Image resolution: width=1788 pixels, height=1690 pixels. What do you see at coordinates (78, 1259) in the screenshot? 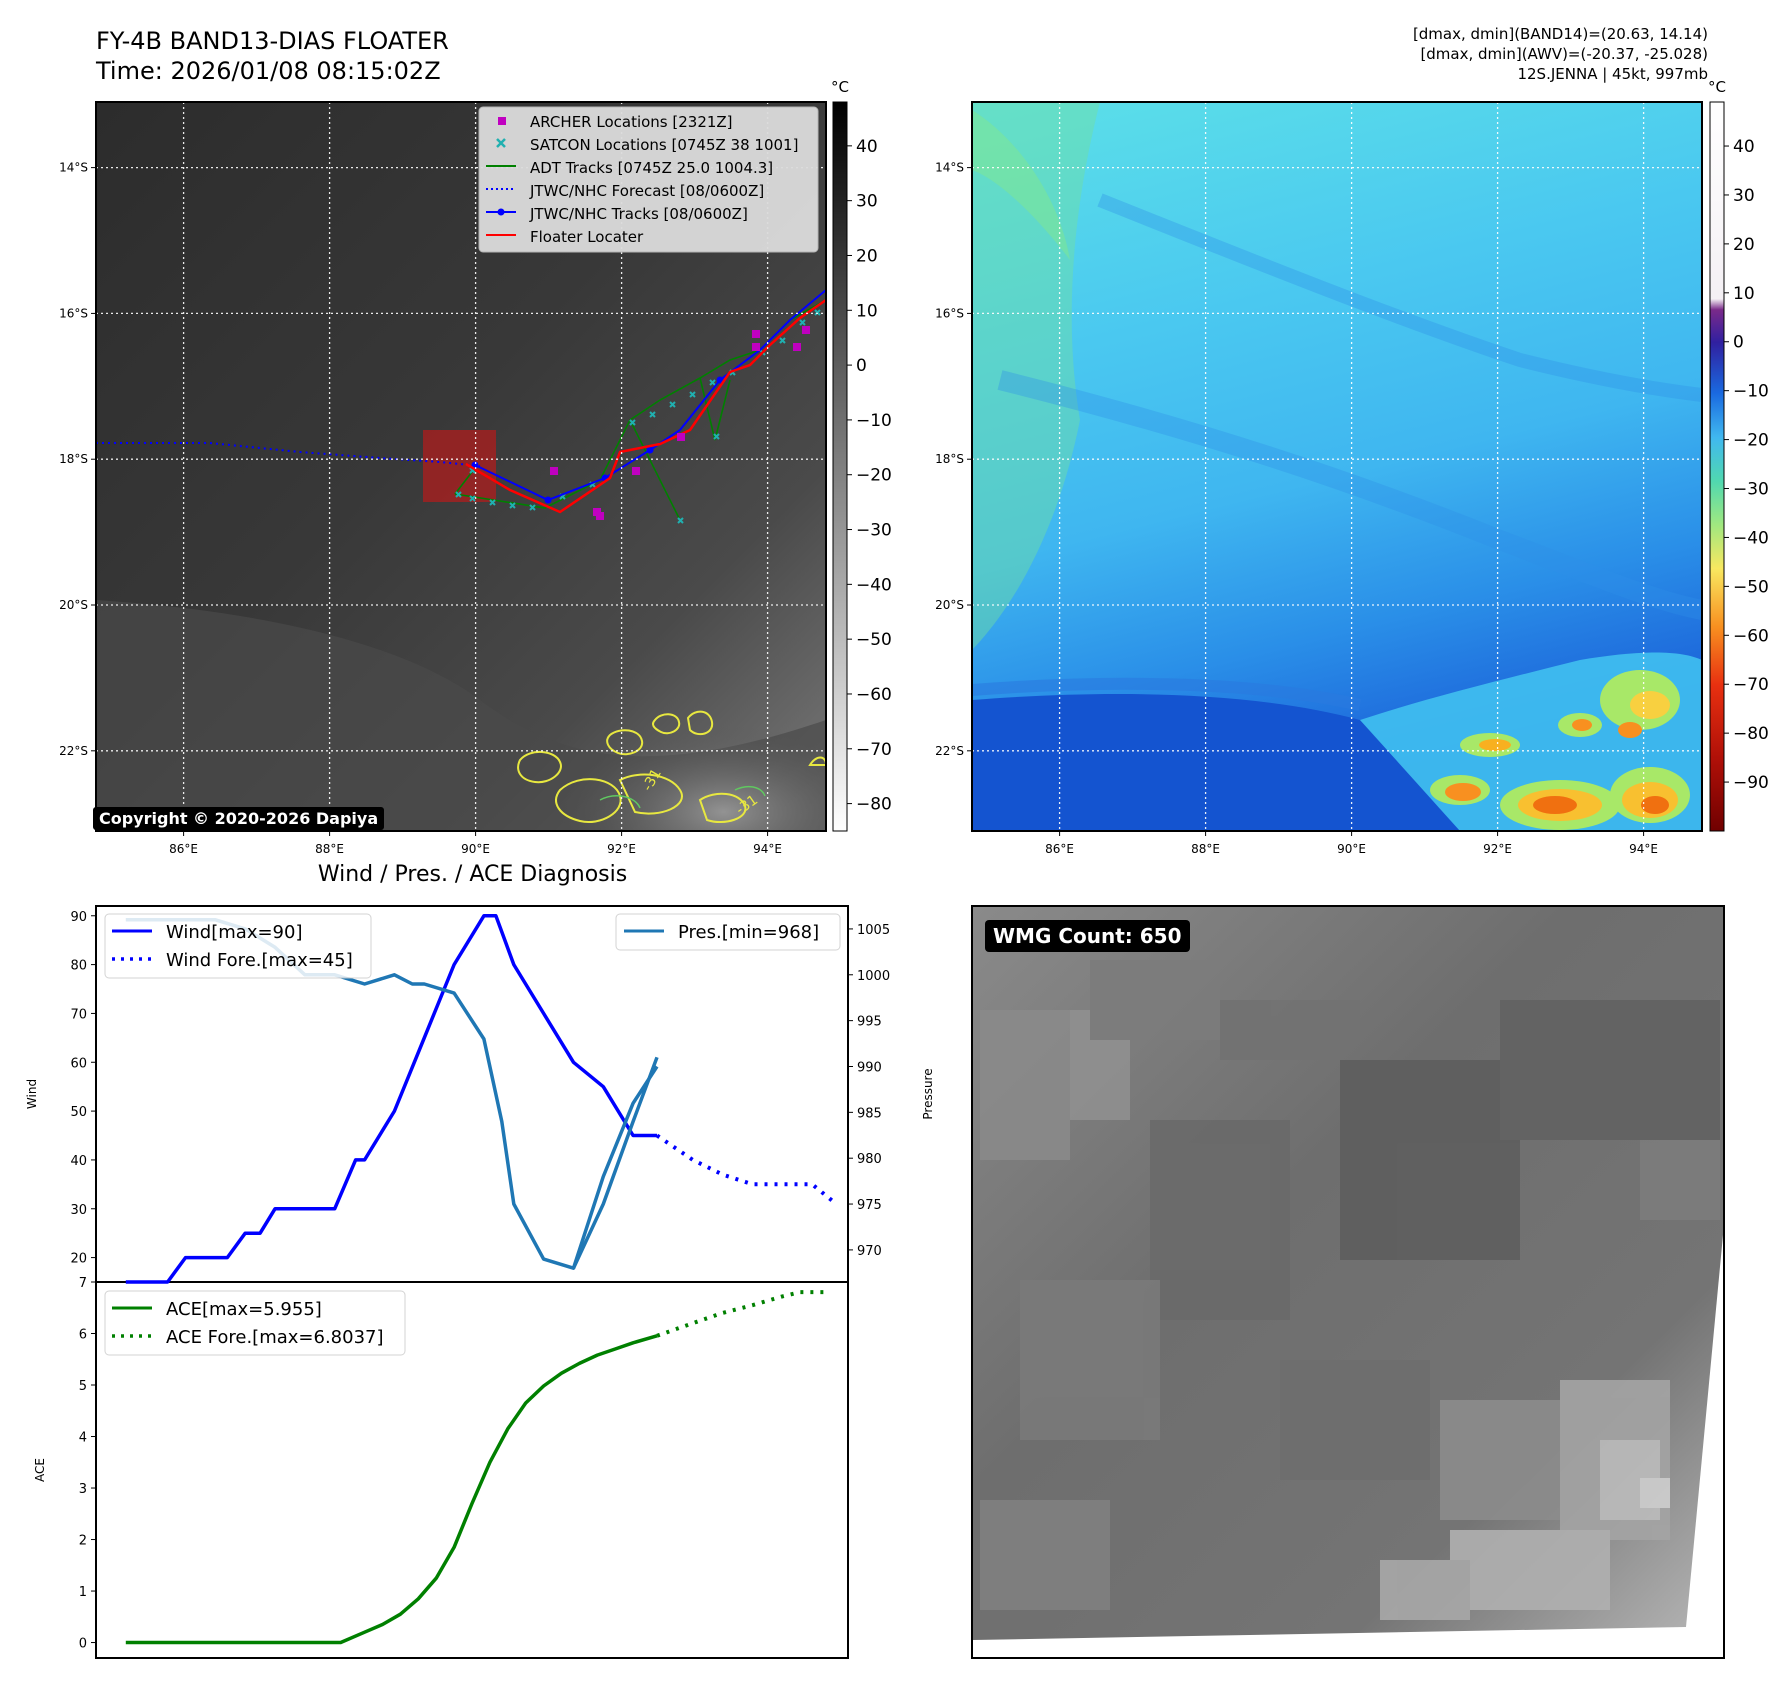
I see `y-tick-label: 20` at bounding box center [78, 1259].